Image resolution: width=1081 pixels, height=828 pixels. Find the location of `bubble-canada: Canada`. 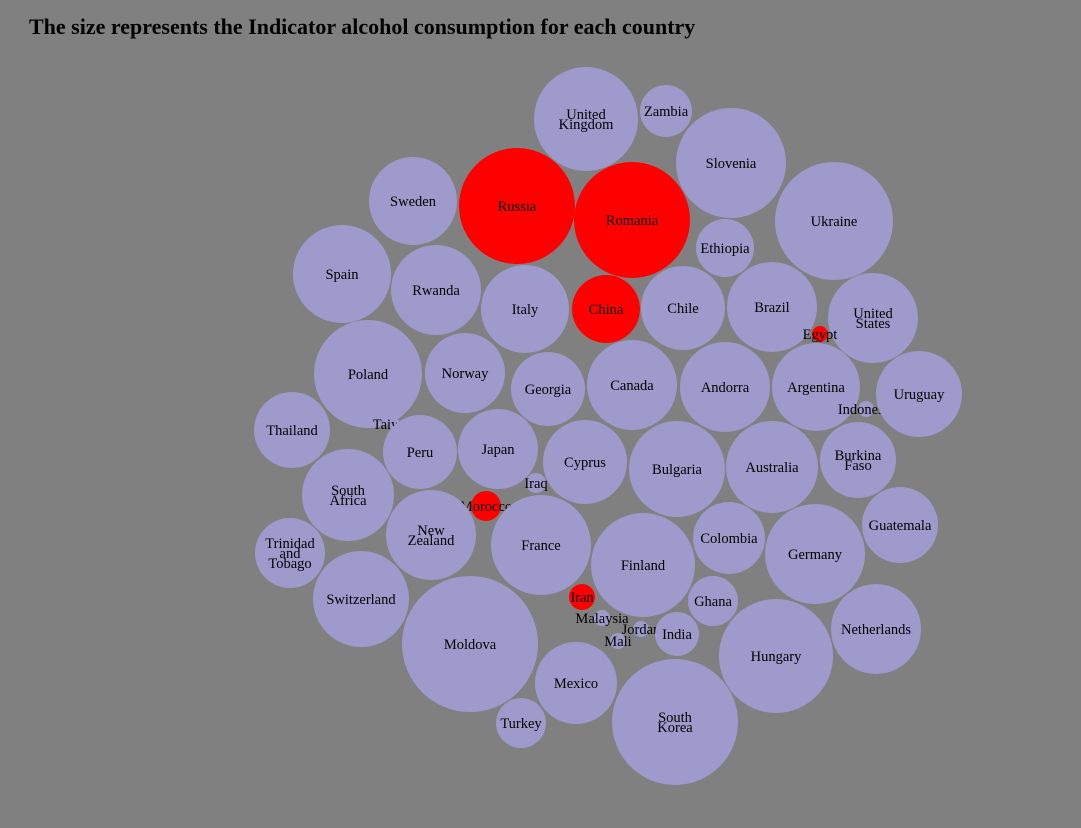

bubble-canada: Canada is located at coordinates (632, 385).